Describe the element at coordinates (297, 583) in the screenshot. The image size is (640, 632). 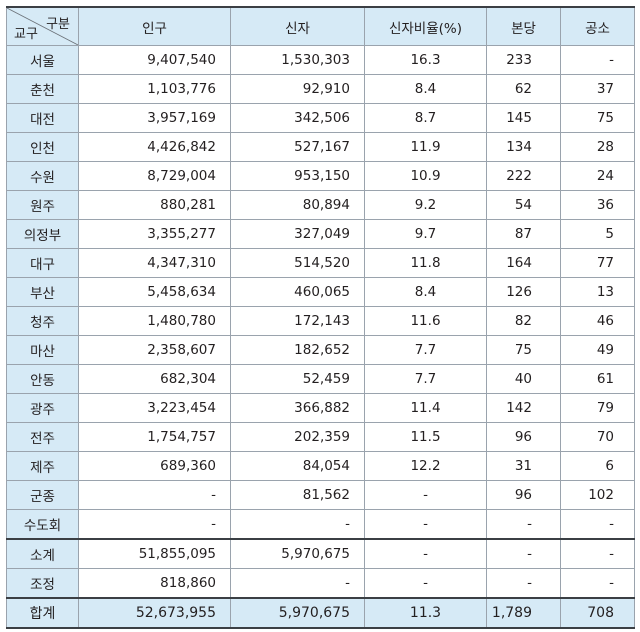
I see `believers-cell: -` at that location.